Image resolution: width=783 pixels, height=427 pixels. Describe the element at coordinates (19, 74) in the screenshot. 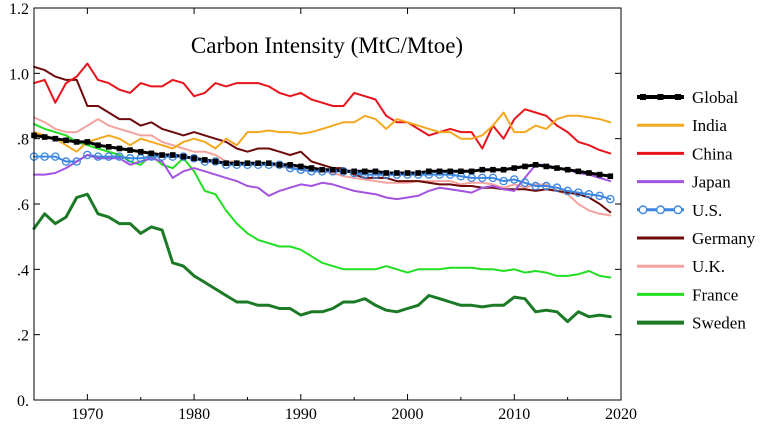

I see `y-tick-label: 1.0` at that location.